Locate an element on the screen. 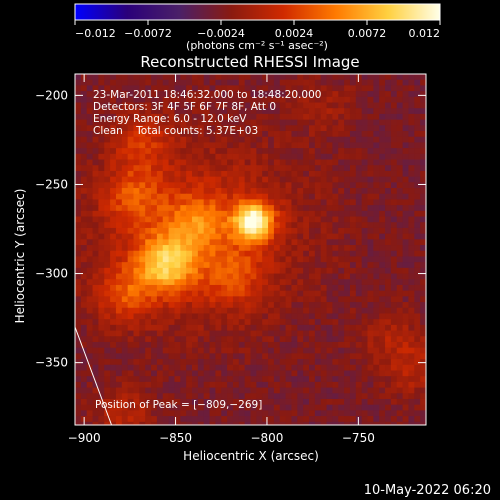 The image size is (500, 500). colorbar-ticks: −0.012 −0.0072 −0.0024 0.0024 0.0072 0.012 is located at coordinates (257, 30).